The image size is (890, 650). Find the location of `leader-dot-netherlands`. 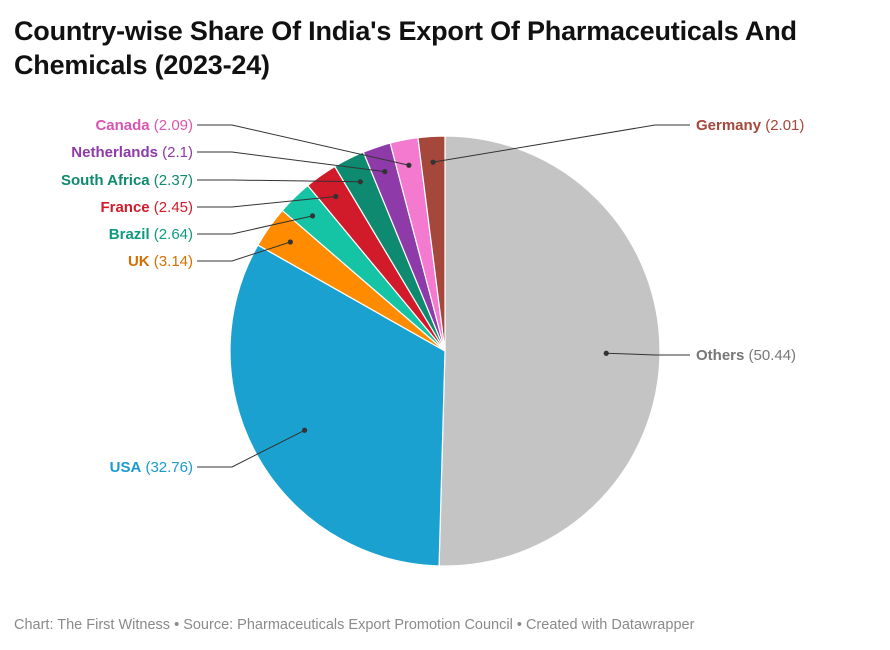

leader-dot-netherlands is located at coordinates (385, 172).